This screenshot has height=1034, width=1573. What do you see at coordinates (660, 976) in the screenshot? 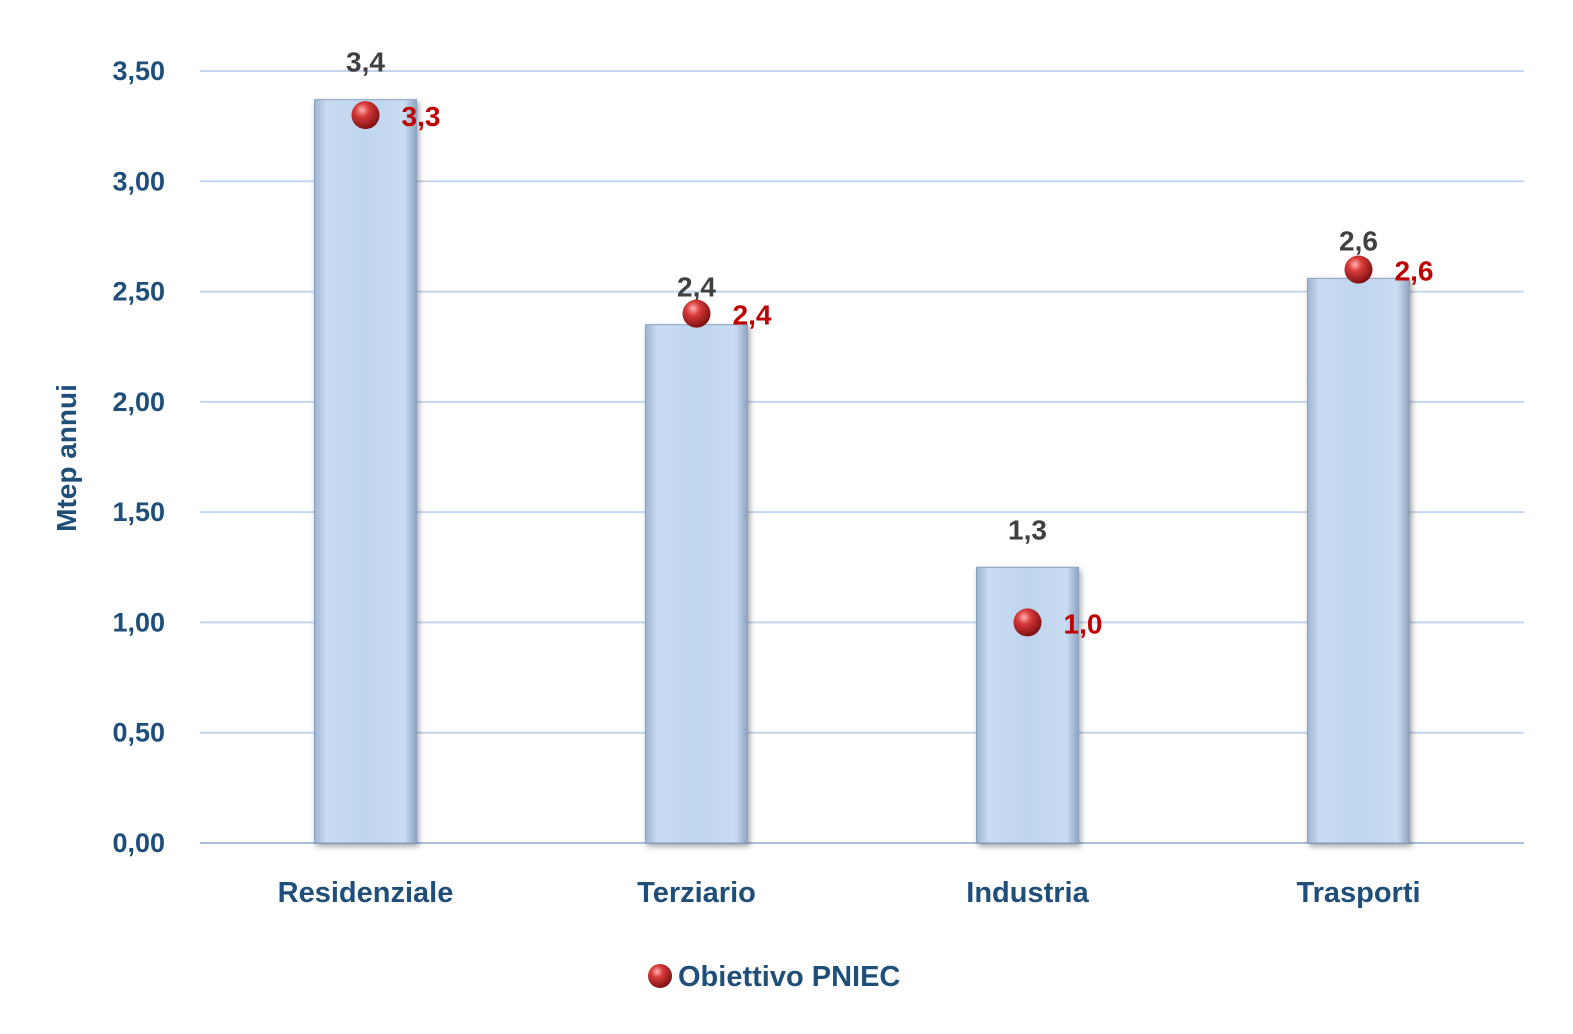
I see `legend-marker-icon` at bounding box center [660, 976].